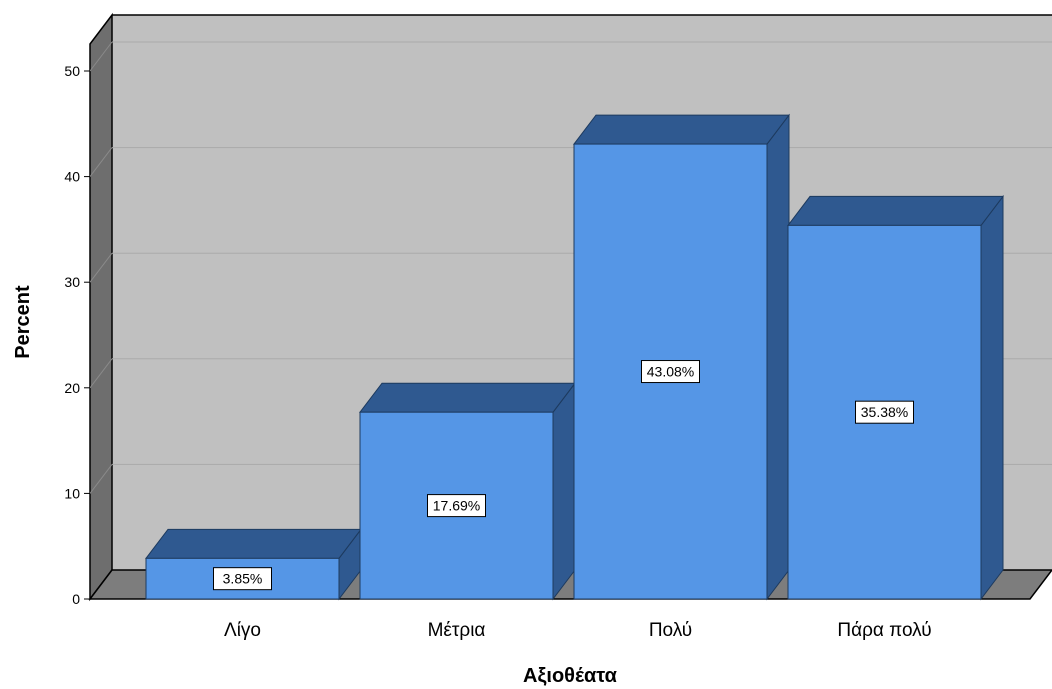 Image resolution: width=1052 pixels, height=689 pixels. I want to click on y-tick-label: 50, so click(72, 71).